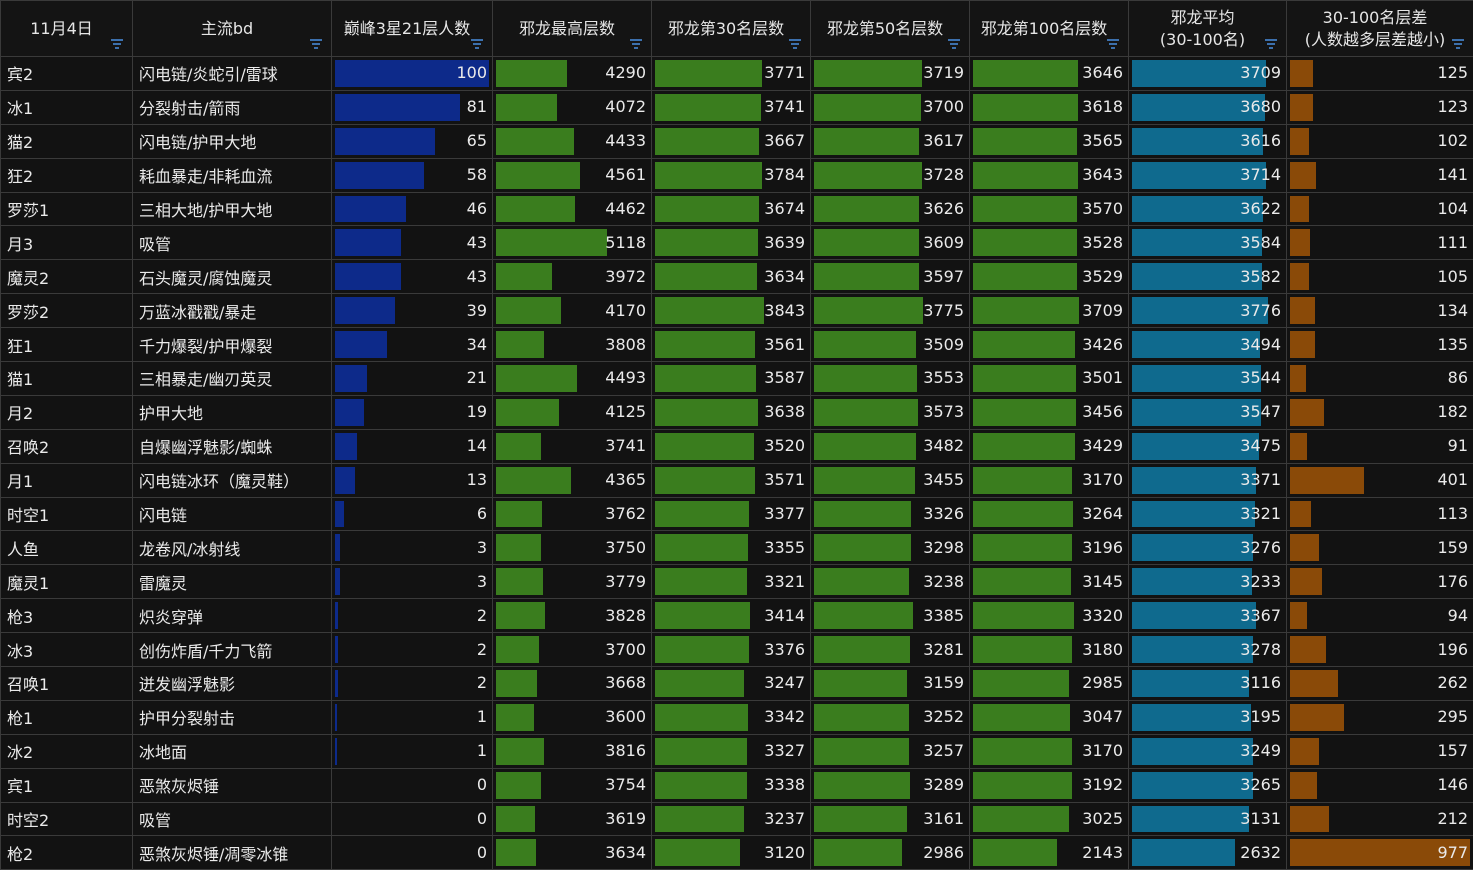 This screenshot has width=1473, height=870. Describe the element at coordinates (232, 175) in the screenshot. I see `cell-build: 耗血暴走/非耗血流` at that location.